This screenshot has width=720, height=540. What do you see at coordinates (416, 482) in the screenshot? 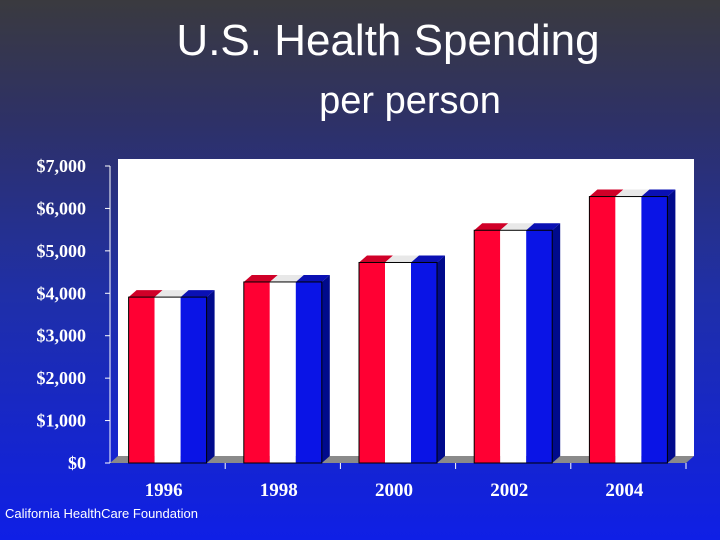
I see `x-axis-ticks: 1996 1998 2000 2002 2004` at bounding box center [416, 482].